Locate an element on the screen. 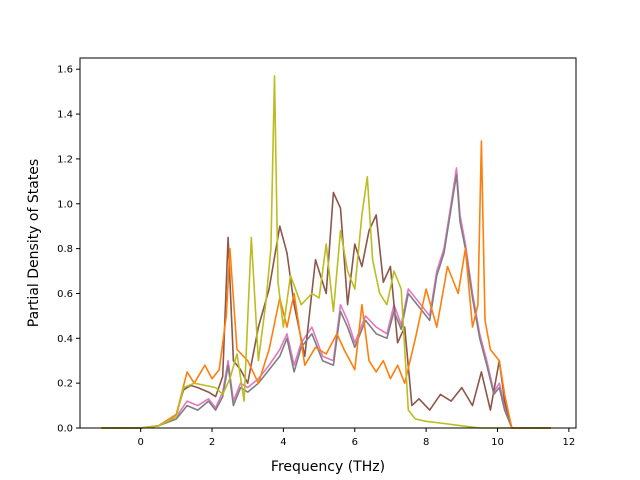 The height and width of the screenshot is (480, 640). x-tick-label: 4 is located at coordinates (283, 442).